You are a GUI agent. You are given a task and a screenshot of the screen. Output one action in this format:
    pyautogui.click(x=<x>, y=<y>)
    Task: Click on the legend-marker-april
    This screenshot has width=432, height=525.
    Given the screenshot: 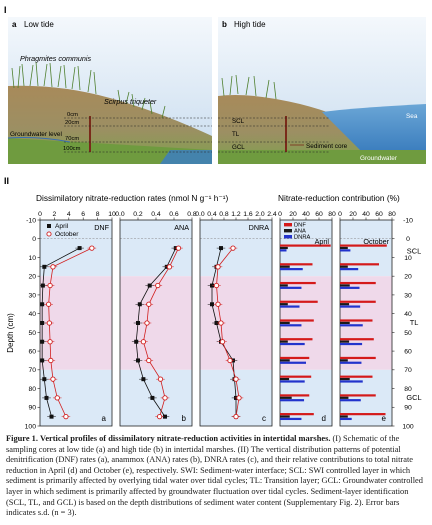 What is the action you would take?
    pyautogui.click(x=49, y=226)
    